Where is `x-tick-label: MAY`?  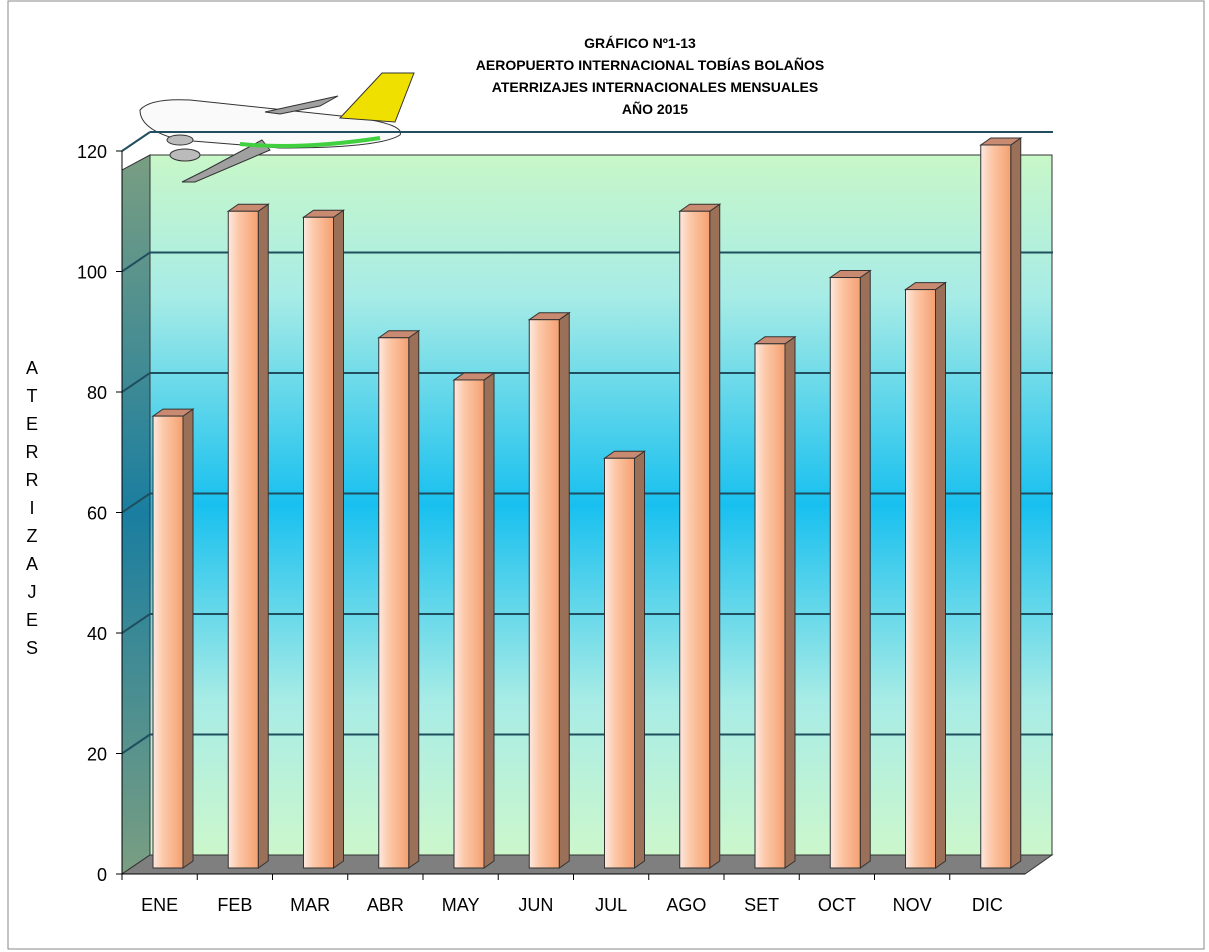 x-tick-label: MAY is located at coordinates (461, 905).